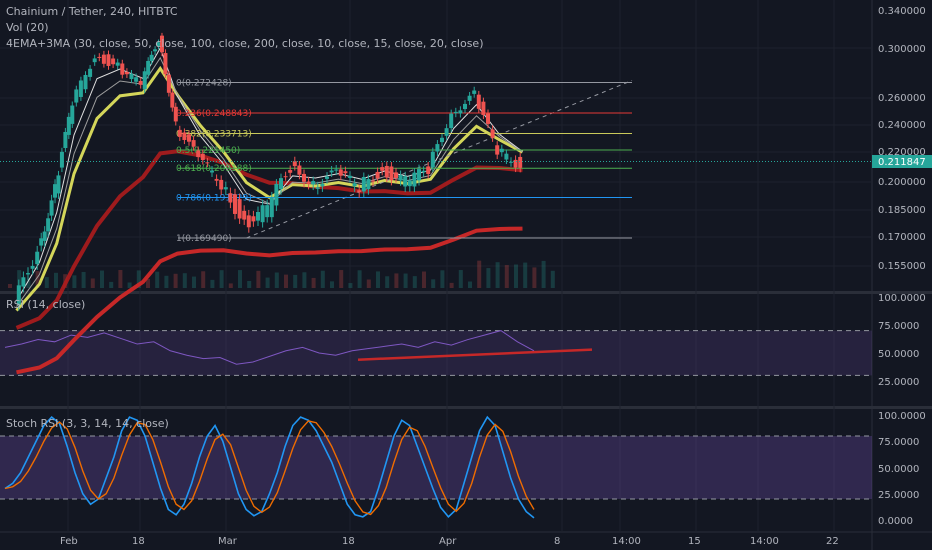 This screenshot has width=932, height=550. Describe the element at coordinates (902, 298) in the screenshot. I see `rsi-tick: 100.0000` at that location.